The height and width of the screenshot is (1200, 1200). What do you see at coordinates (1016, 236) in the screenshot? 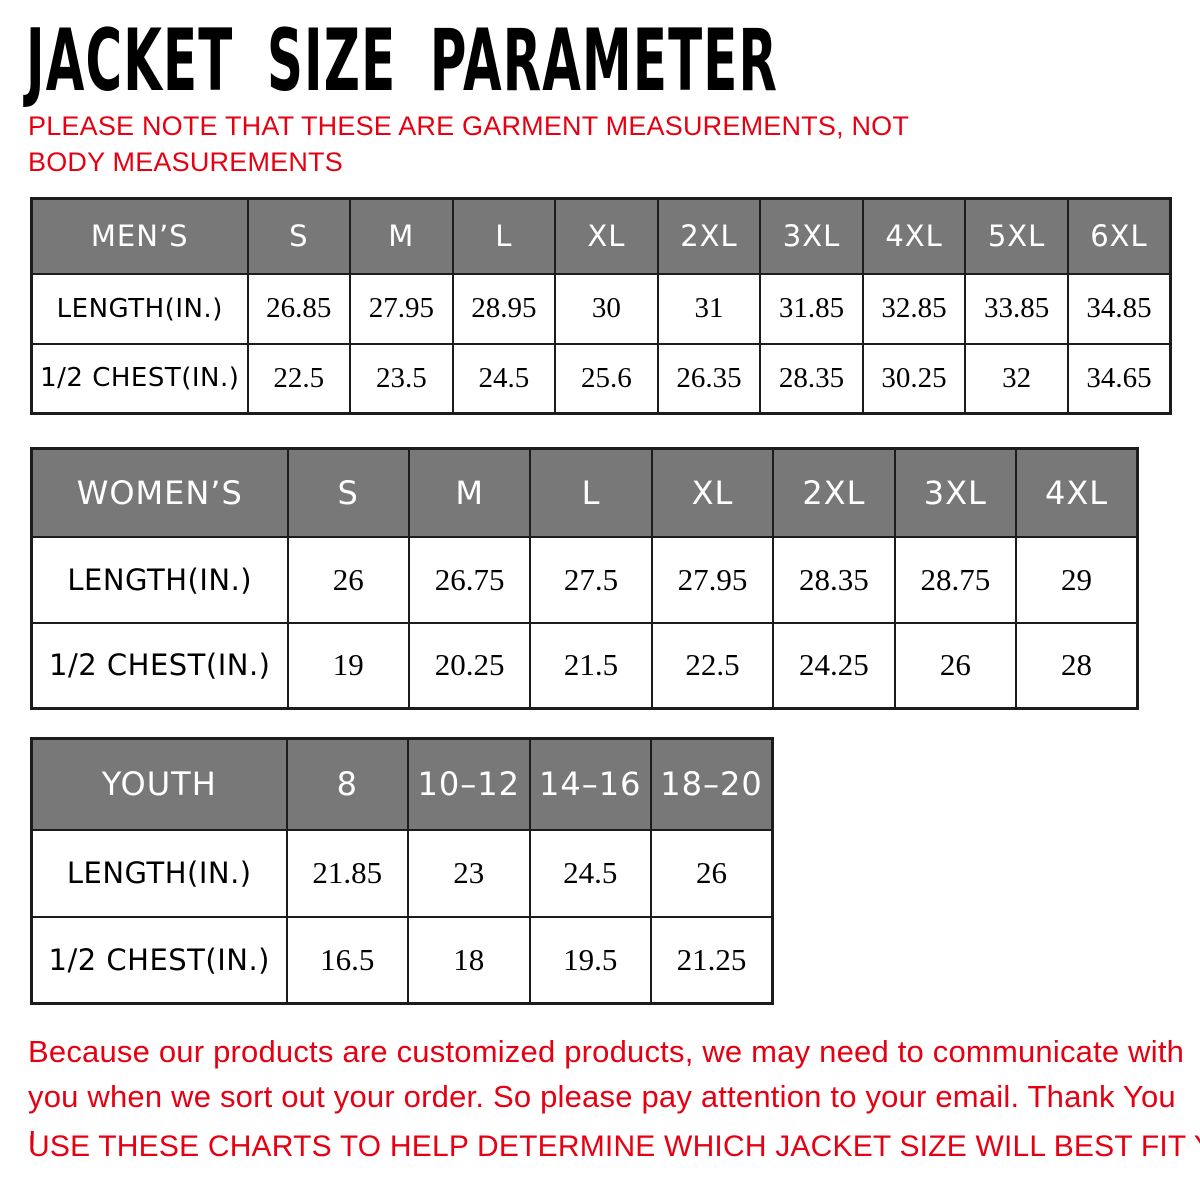
I see `mens-size-header: 5XL` at bounding box center [1016, 236].